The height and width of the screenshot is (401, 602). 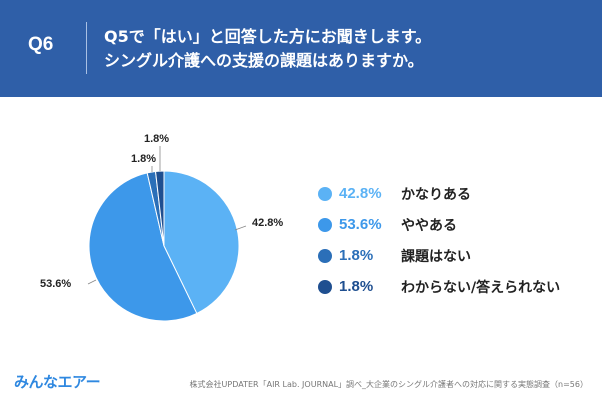 What do you see at coordinates (264, 60) in the screenshot?
I see `question-title-line2: シングル介護への支援の課題はありますか。` at bounding box center [264, 60].